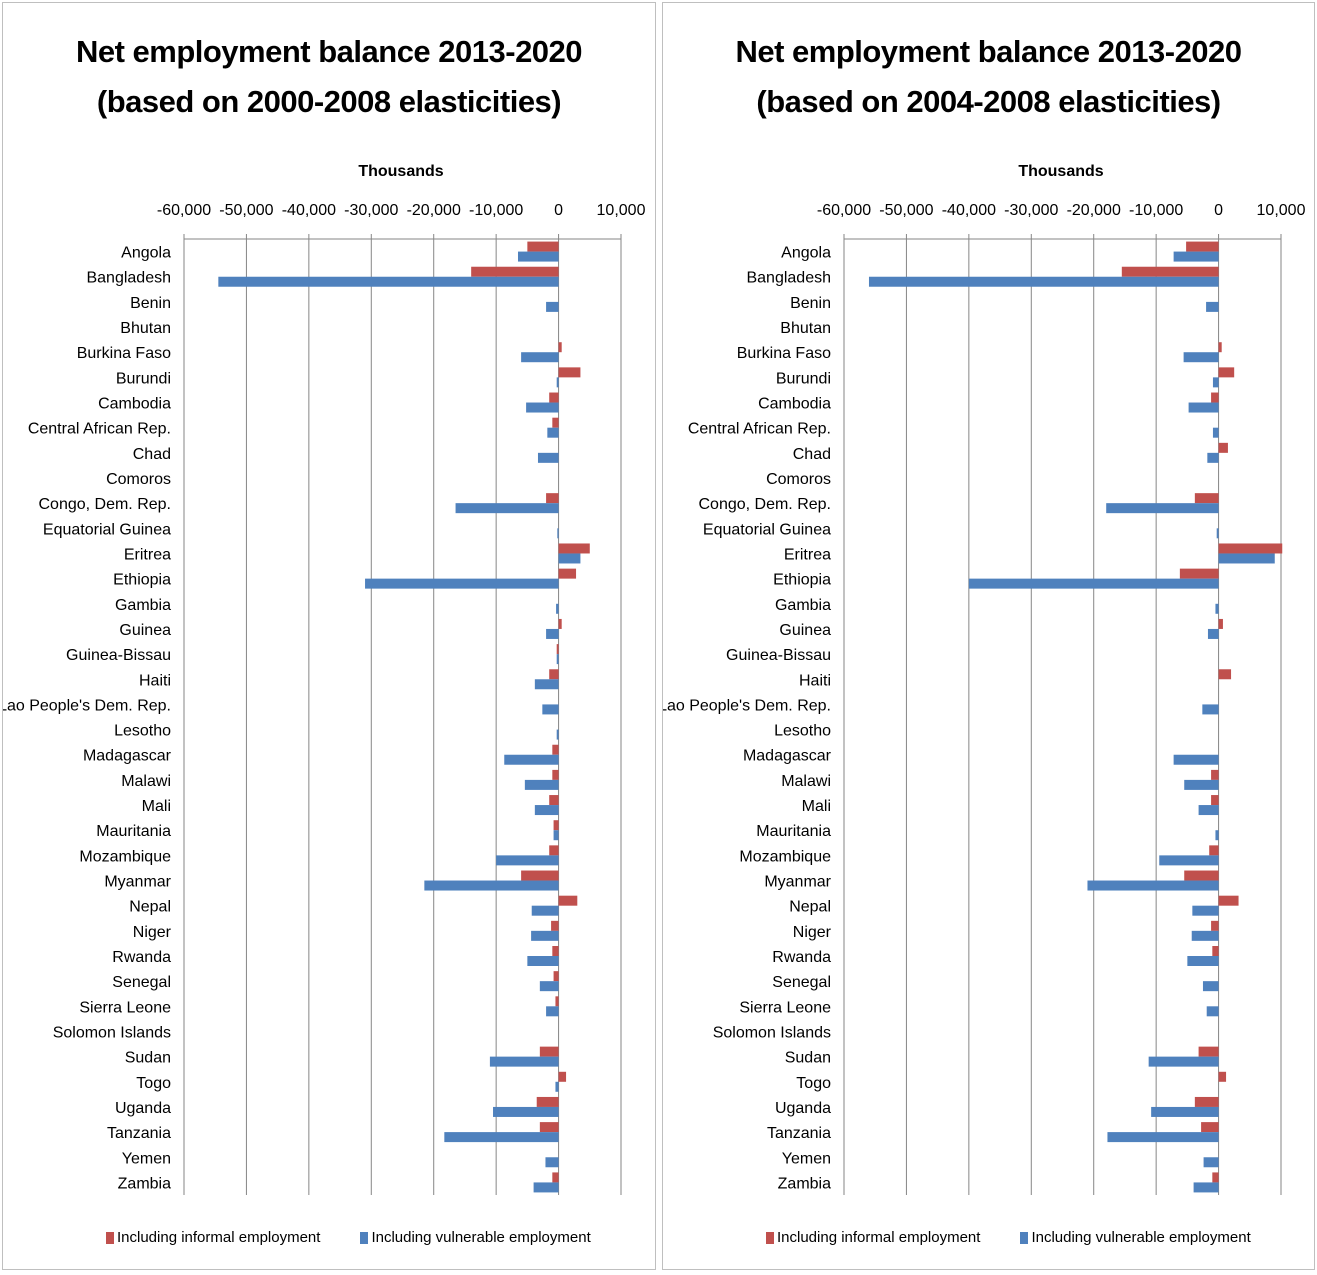 This screenshot has width=1317, height=1275. What do you see at coordinates (807, 554) in the screenshot?
I see `category-label-eritrea: Eritrea` at bounding box center [807, 554].